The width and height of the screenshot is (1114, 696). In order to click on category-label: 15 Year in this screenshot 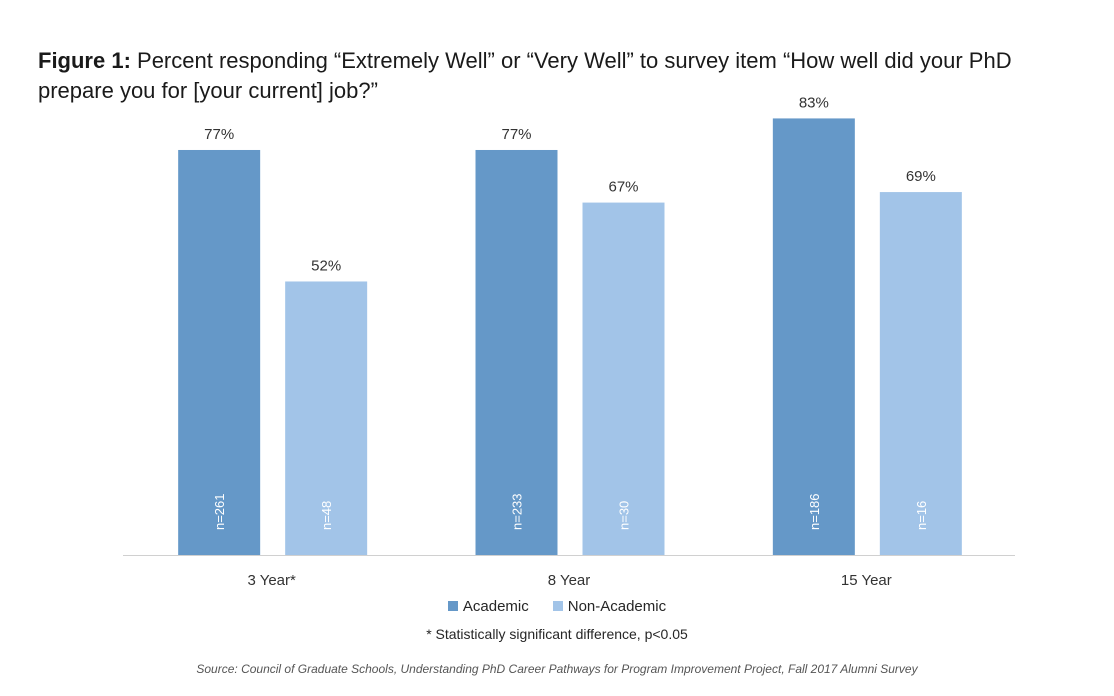, I will do `click(866, 580)`.